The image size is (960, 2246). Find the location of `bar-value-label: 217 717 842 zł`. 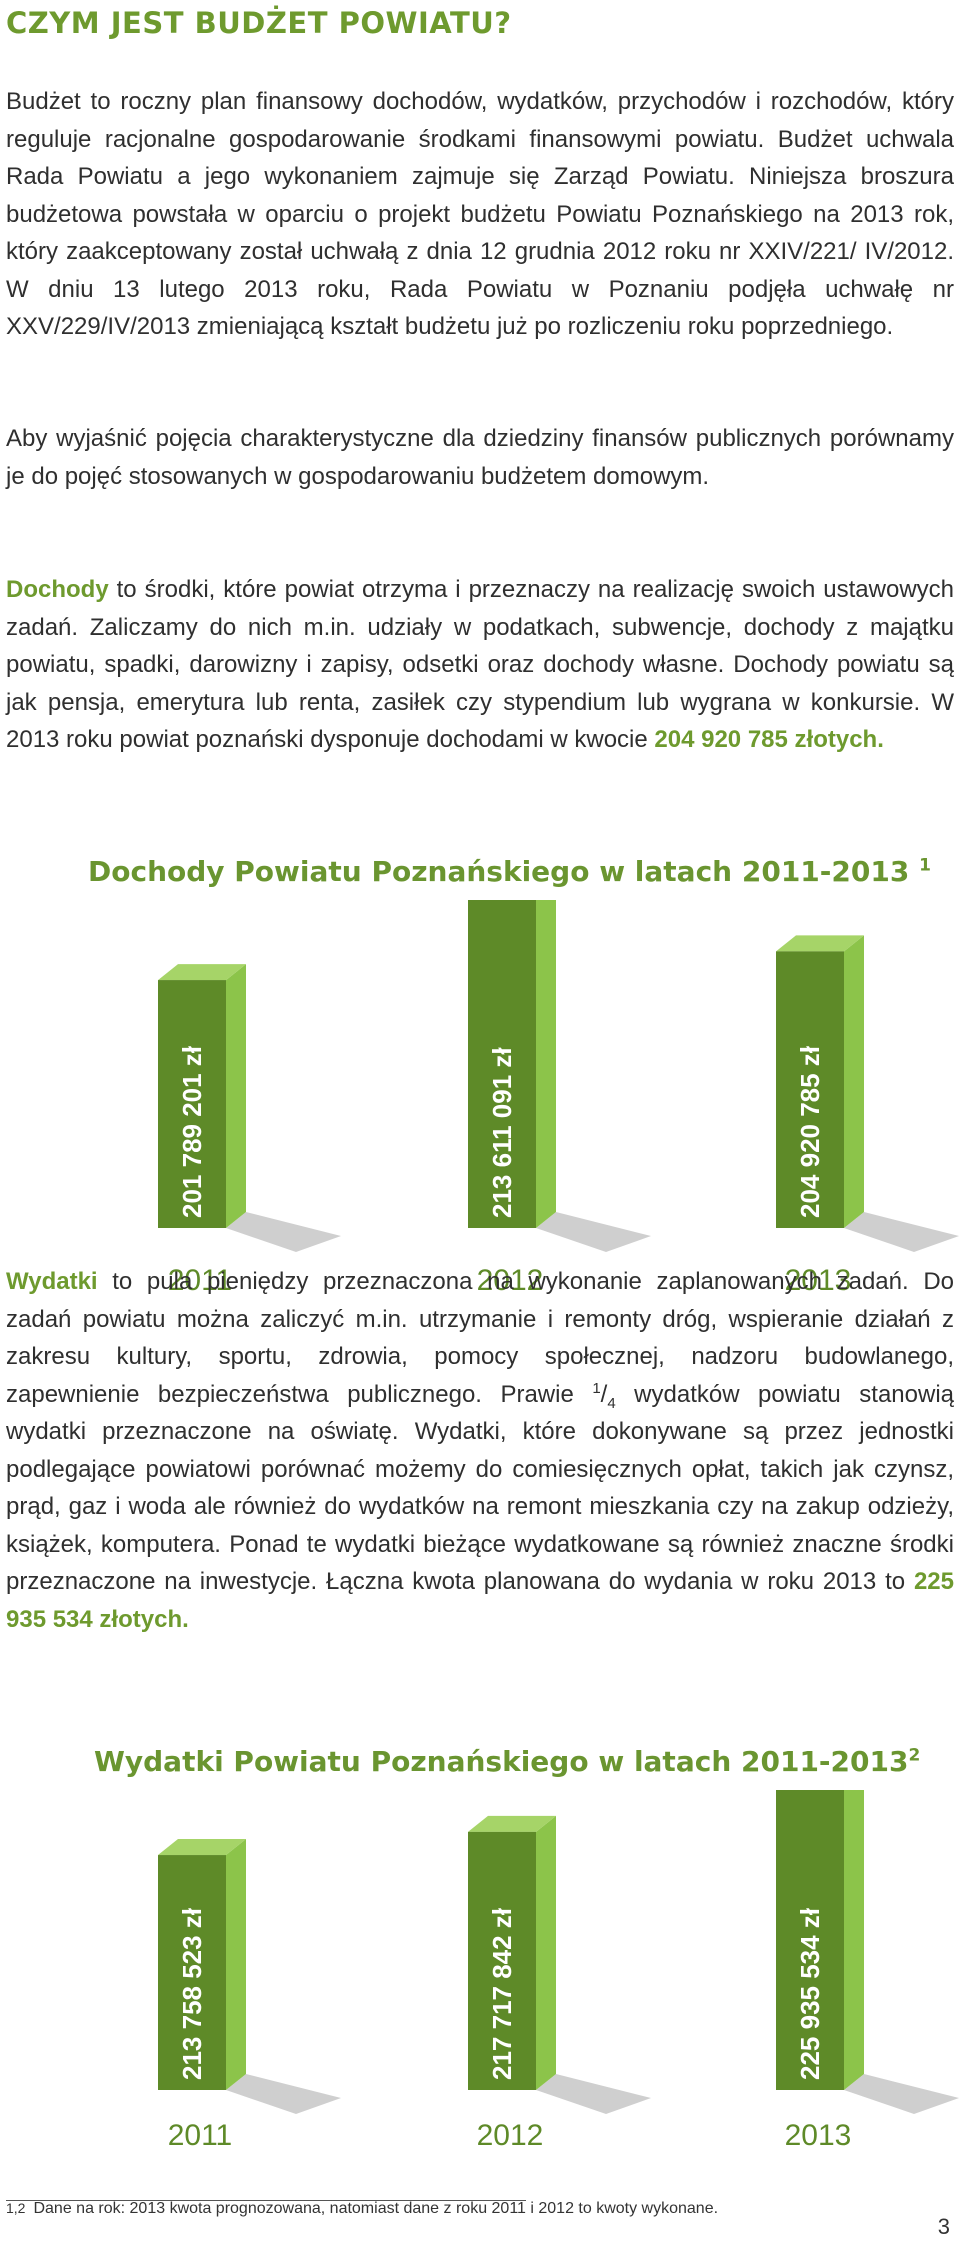

bar-value-label: 217 717 842 zł is located at coordinates (502, 1993).